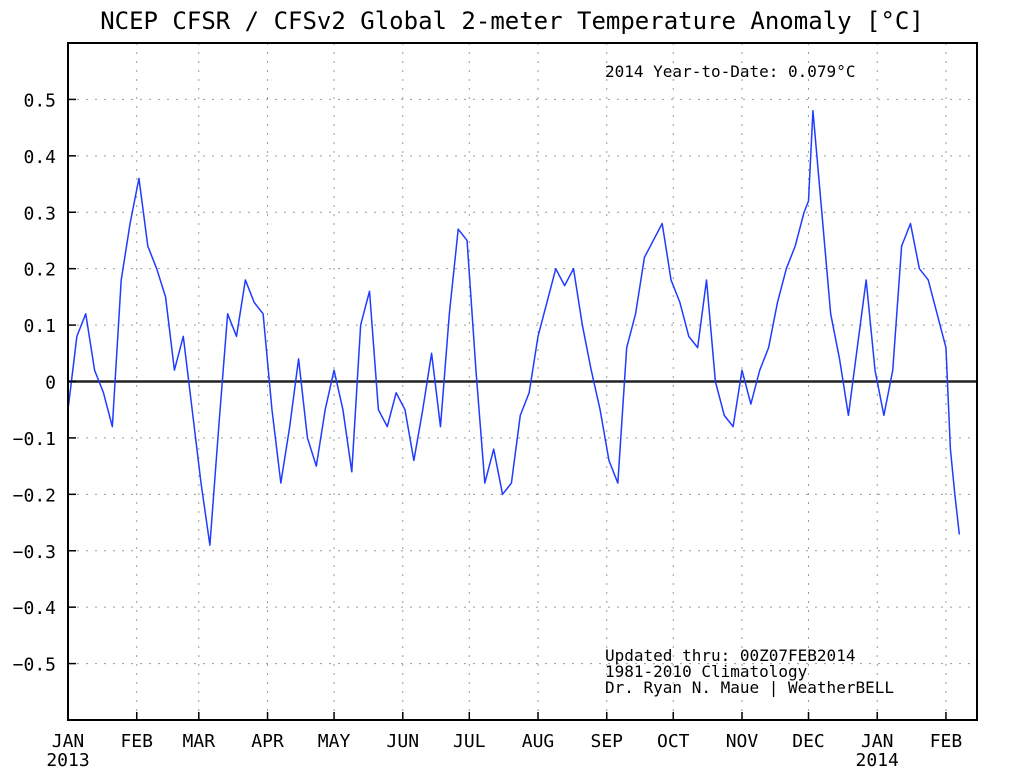 The height and width of the screenshot is (768, 1024). What do you see at coordinates (39, 326) in the screenshot?
I see `y-tick-label: 0.1` at bounding box center [39, 326].